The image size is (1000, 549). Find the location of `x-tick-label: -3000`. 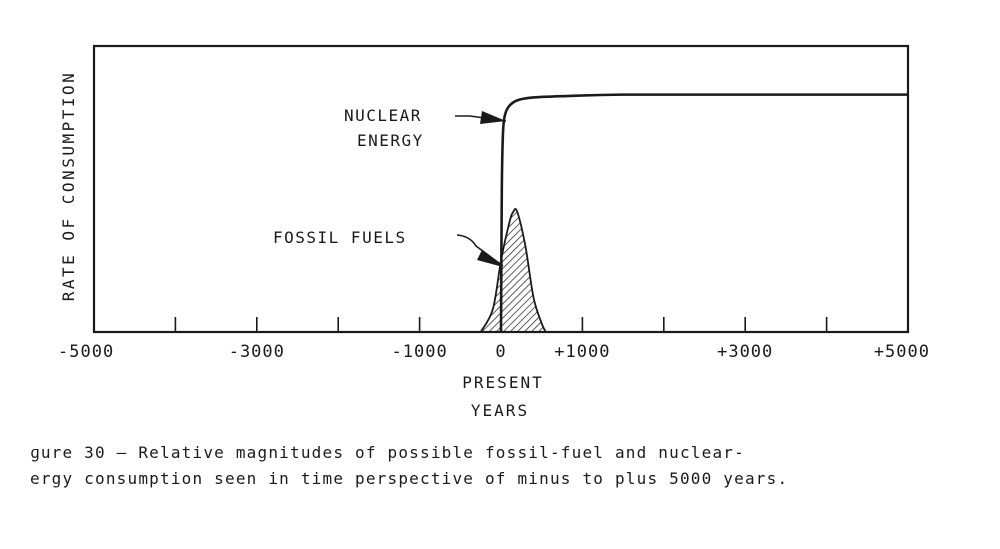

x-tick-label: -3000 is located at coordinates (257, 352).